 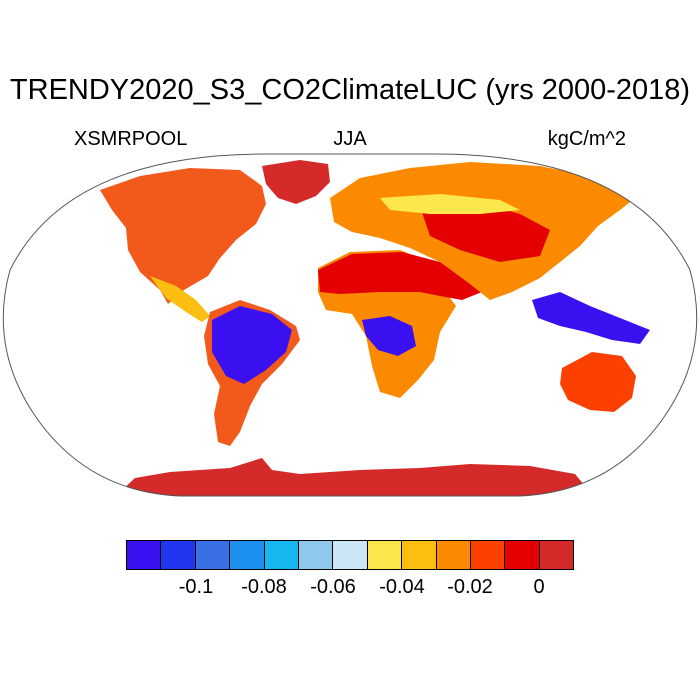 What do you see at coordinates (485, 231) in the screenshot?
I see `central-asia-region` at bounding box center [485, 231].